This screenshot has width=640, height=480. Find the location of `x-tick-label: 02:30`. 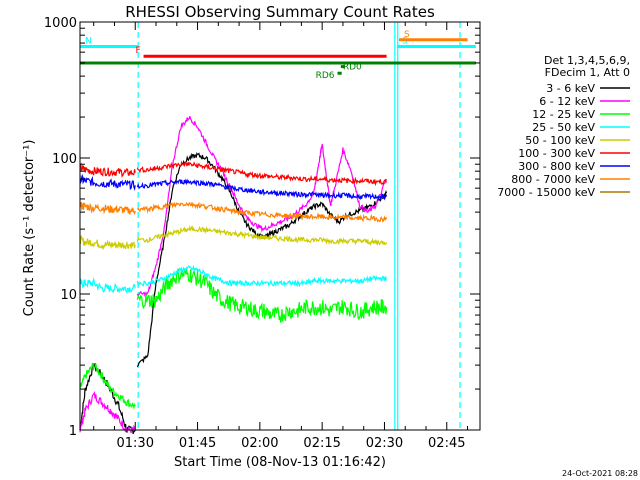

x-tick-label: 02:30 is located at coordinates (384, 443).